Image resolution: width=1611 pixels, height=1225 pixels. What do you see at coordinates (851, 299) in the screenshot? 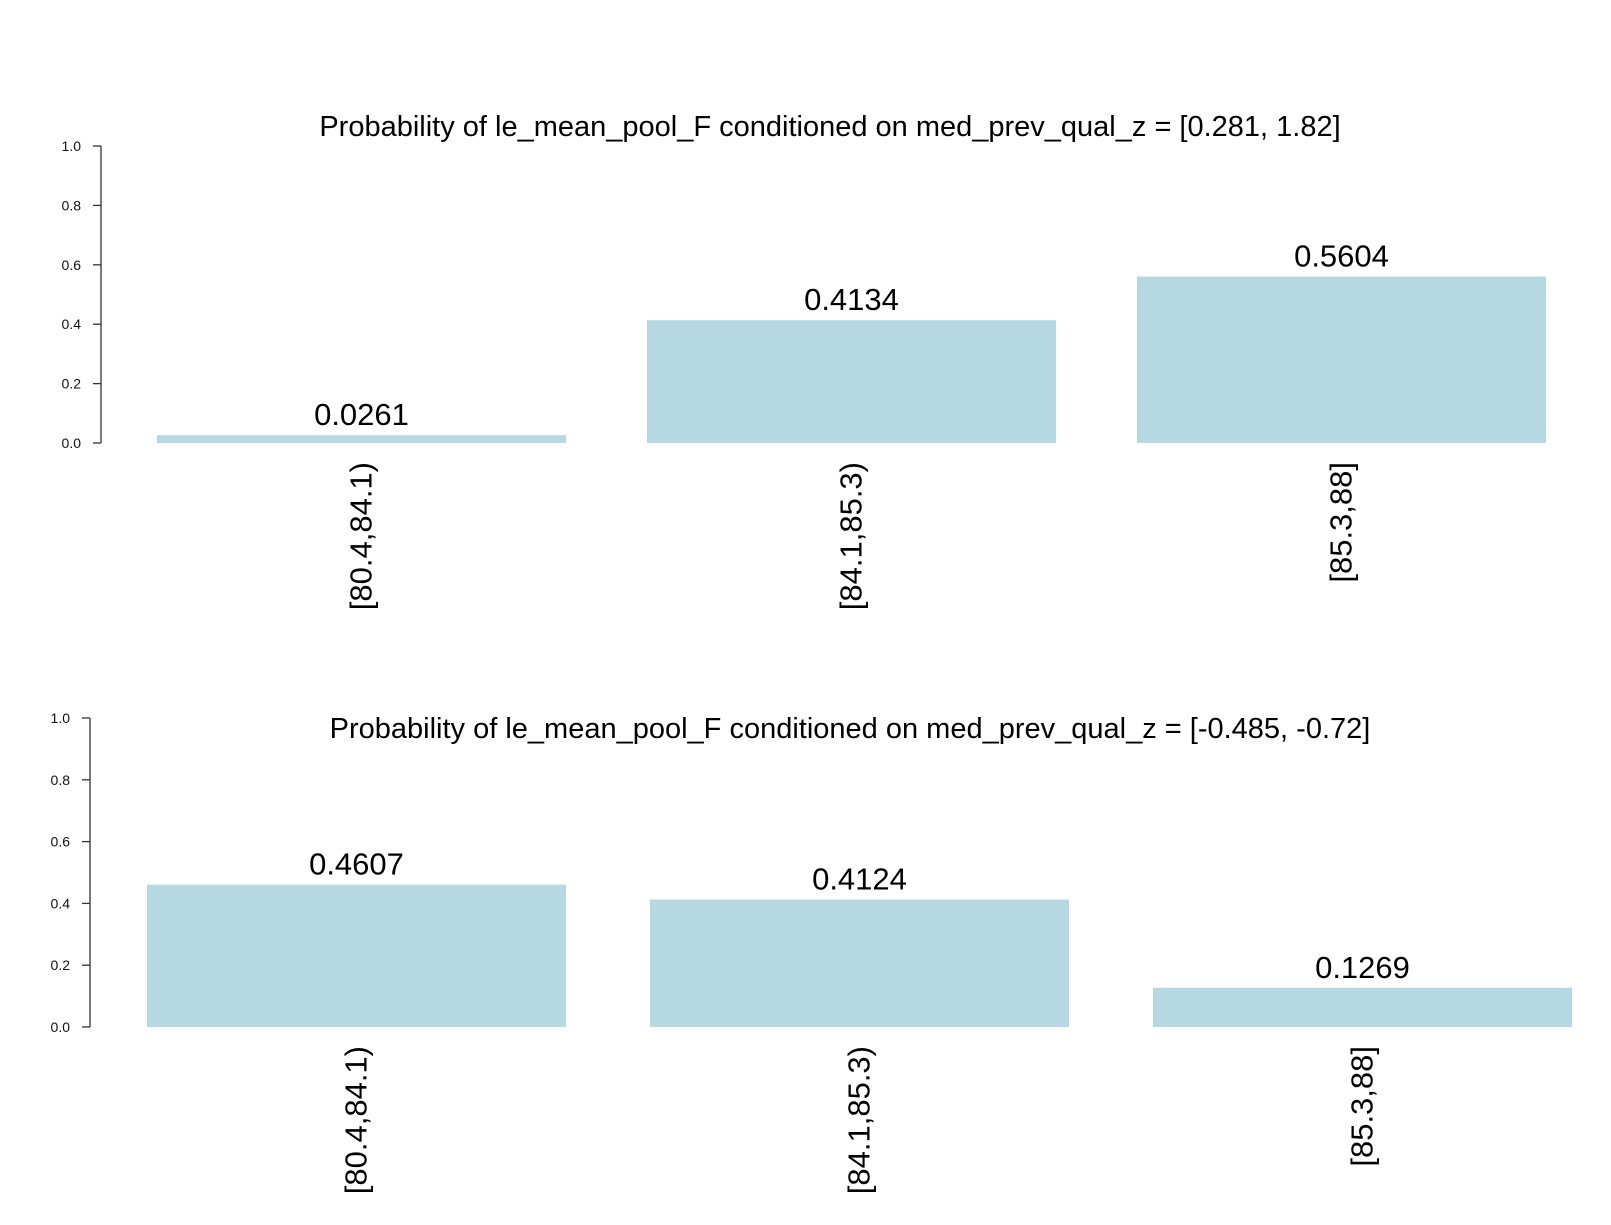
I see `bar-value-label: 0.4134` at bounding box center [851, 299].